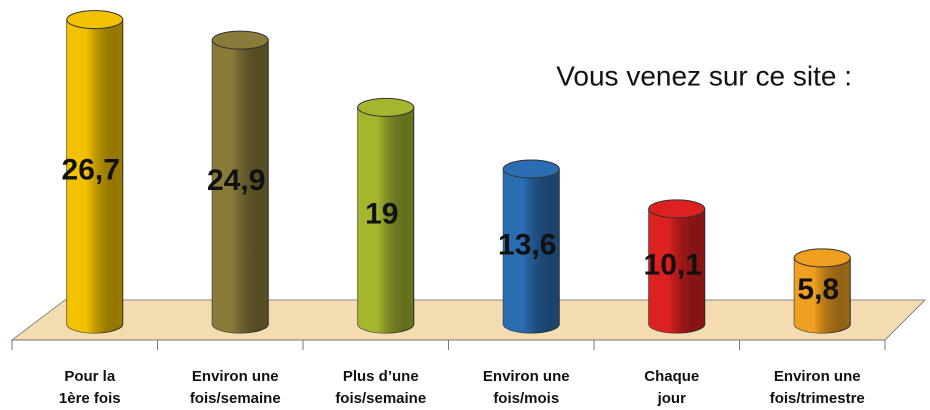 The width and height of the screenshot is (930, 410). Describe the element at coordinates (381, 376) in the screenshot. I see `x-tick-label: Plus d’une` at that location.